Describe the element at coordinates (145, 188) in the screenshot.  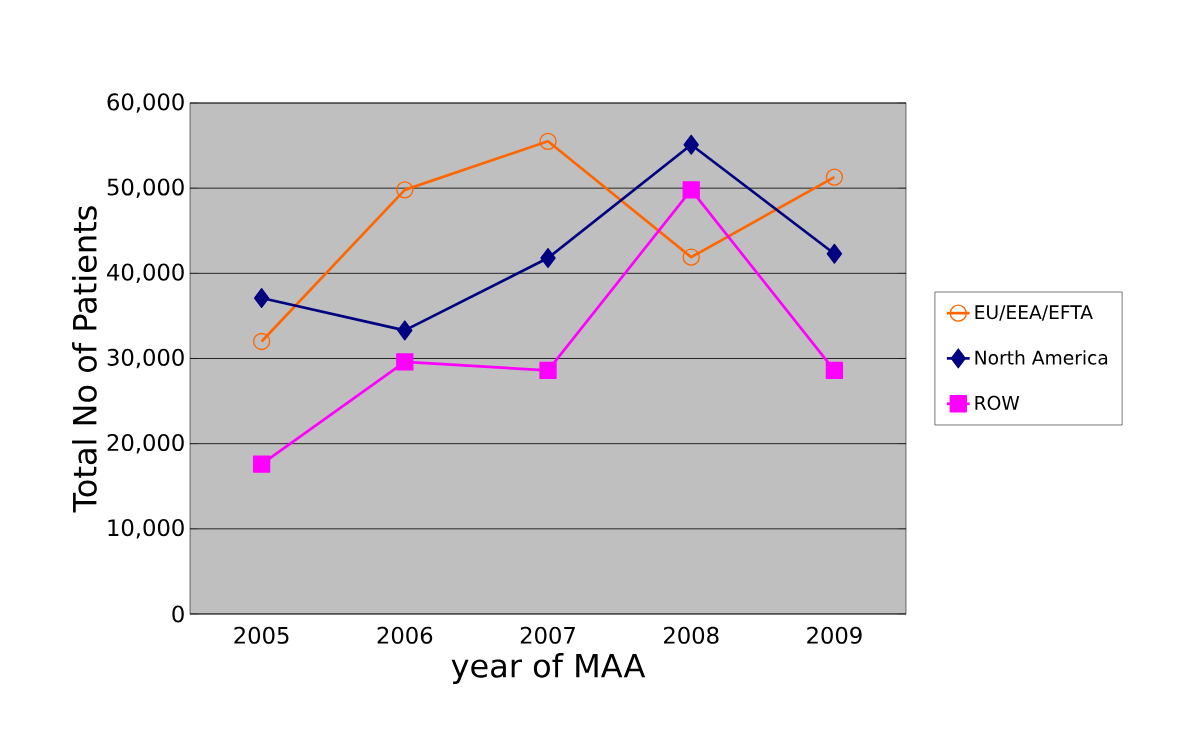
I see `y-tick-label: 50,000` at that location.